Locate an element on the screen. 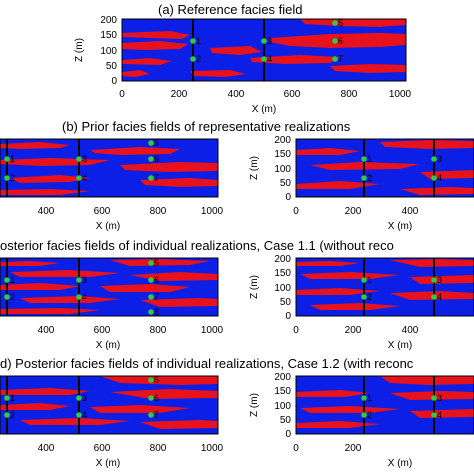  well-label: 6 is located at coordinates (340, 41).